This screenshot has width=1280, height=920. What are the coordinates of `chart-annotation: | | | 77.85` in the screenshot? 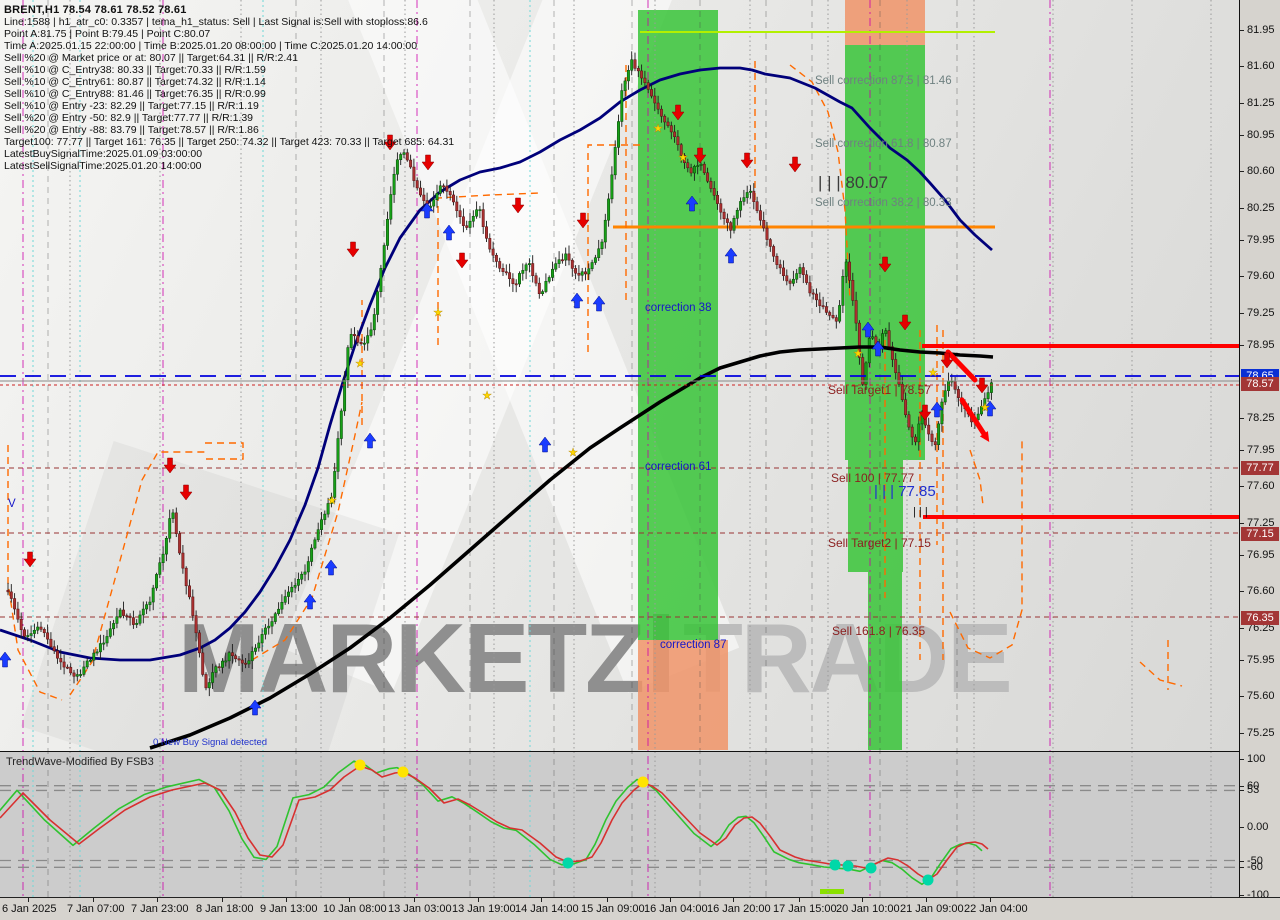 It's located at (905, 491).